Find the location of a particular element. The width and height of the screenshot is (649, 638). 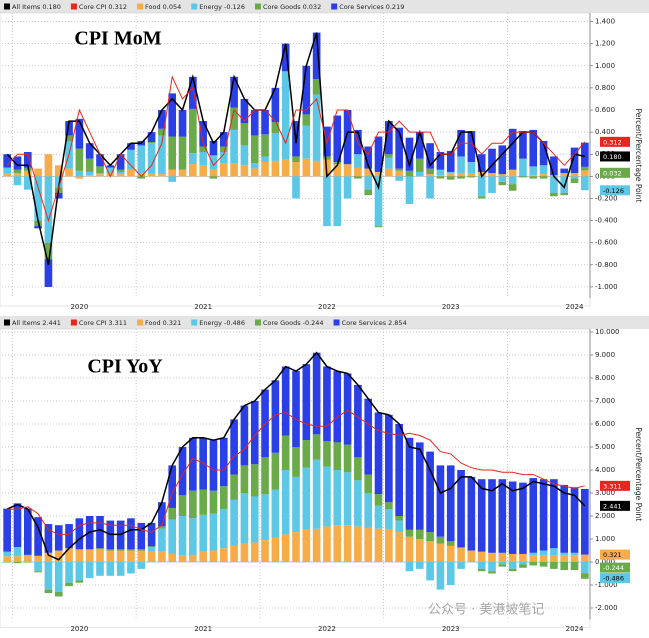

chart-title: CPI MoM is located at coordinates (117, 39).